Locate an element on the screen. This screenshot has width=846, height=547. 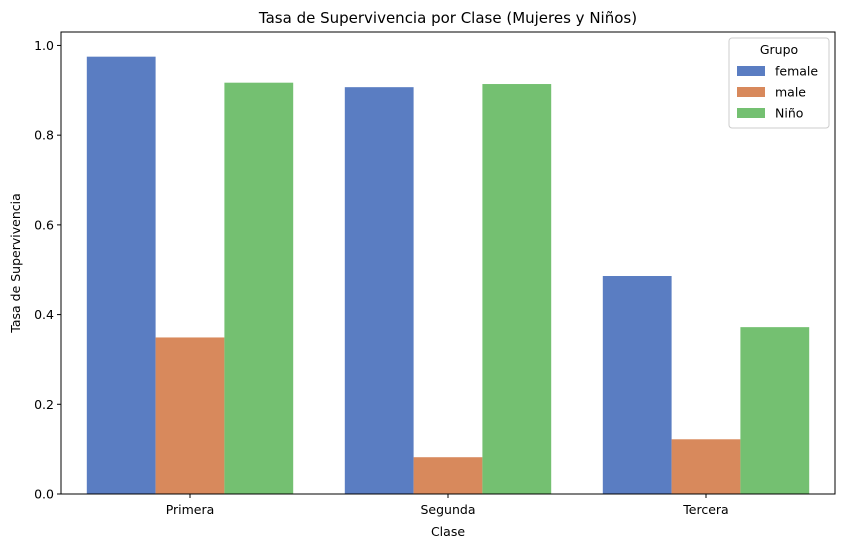
legend: Grupo female male Niño is located at coordinates (779, 83).